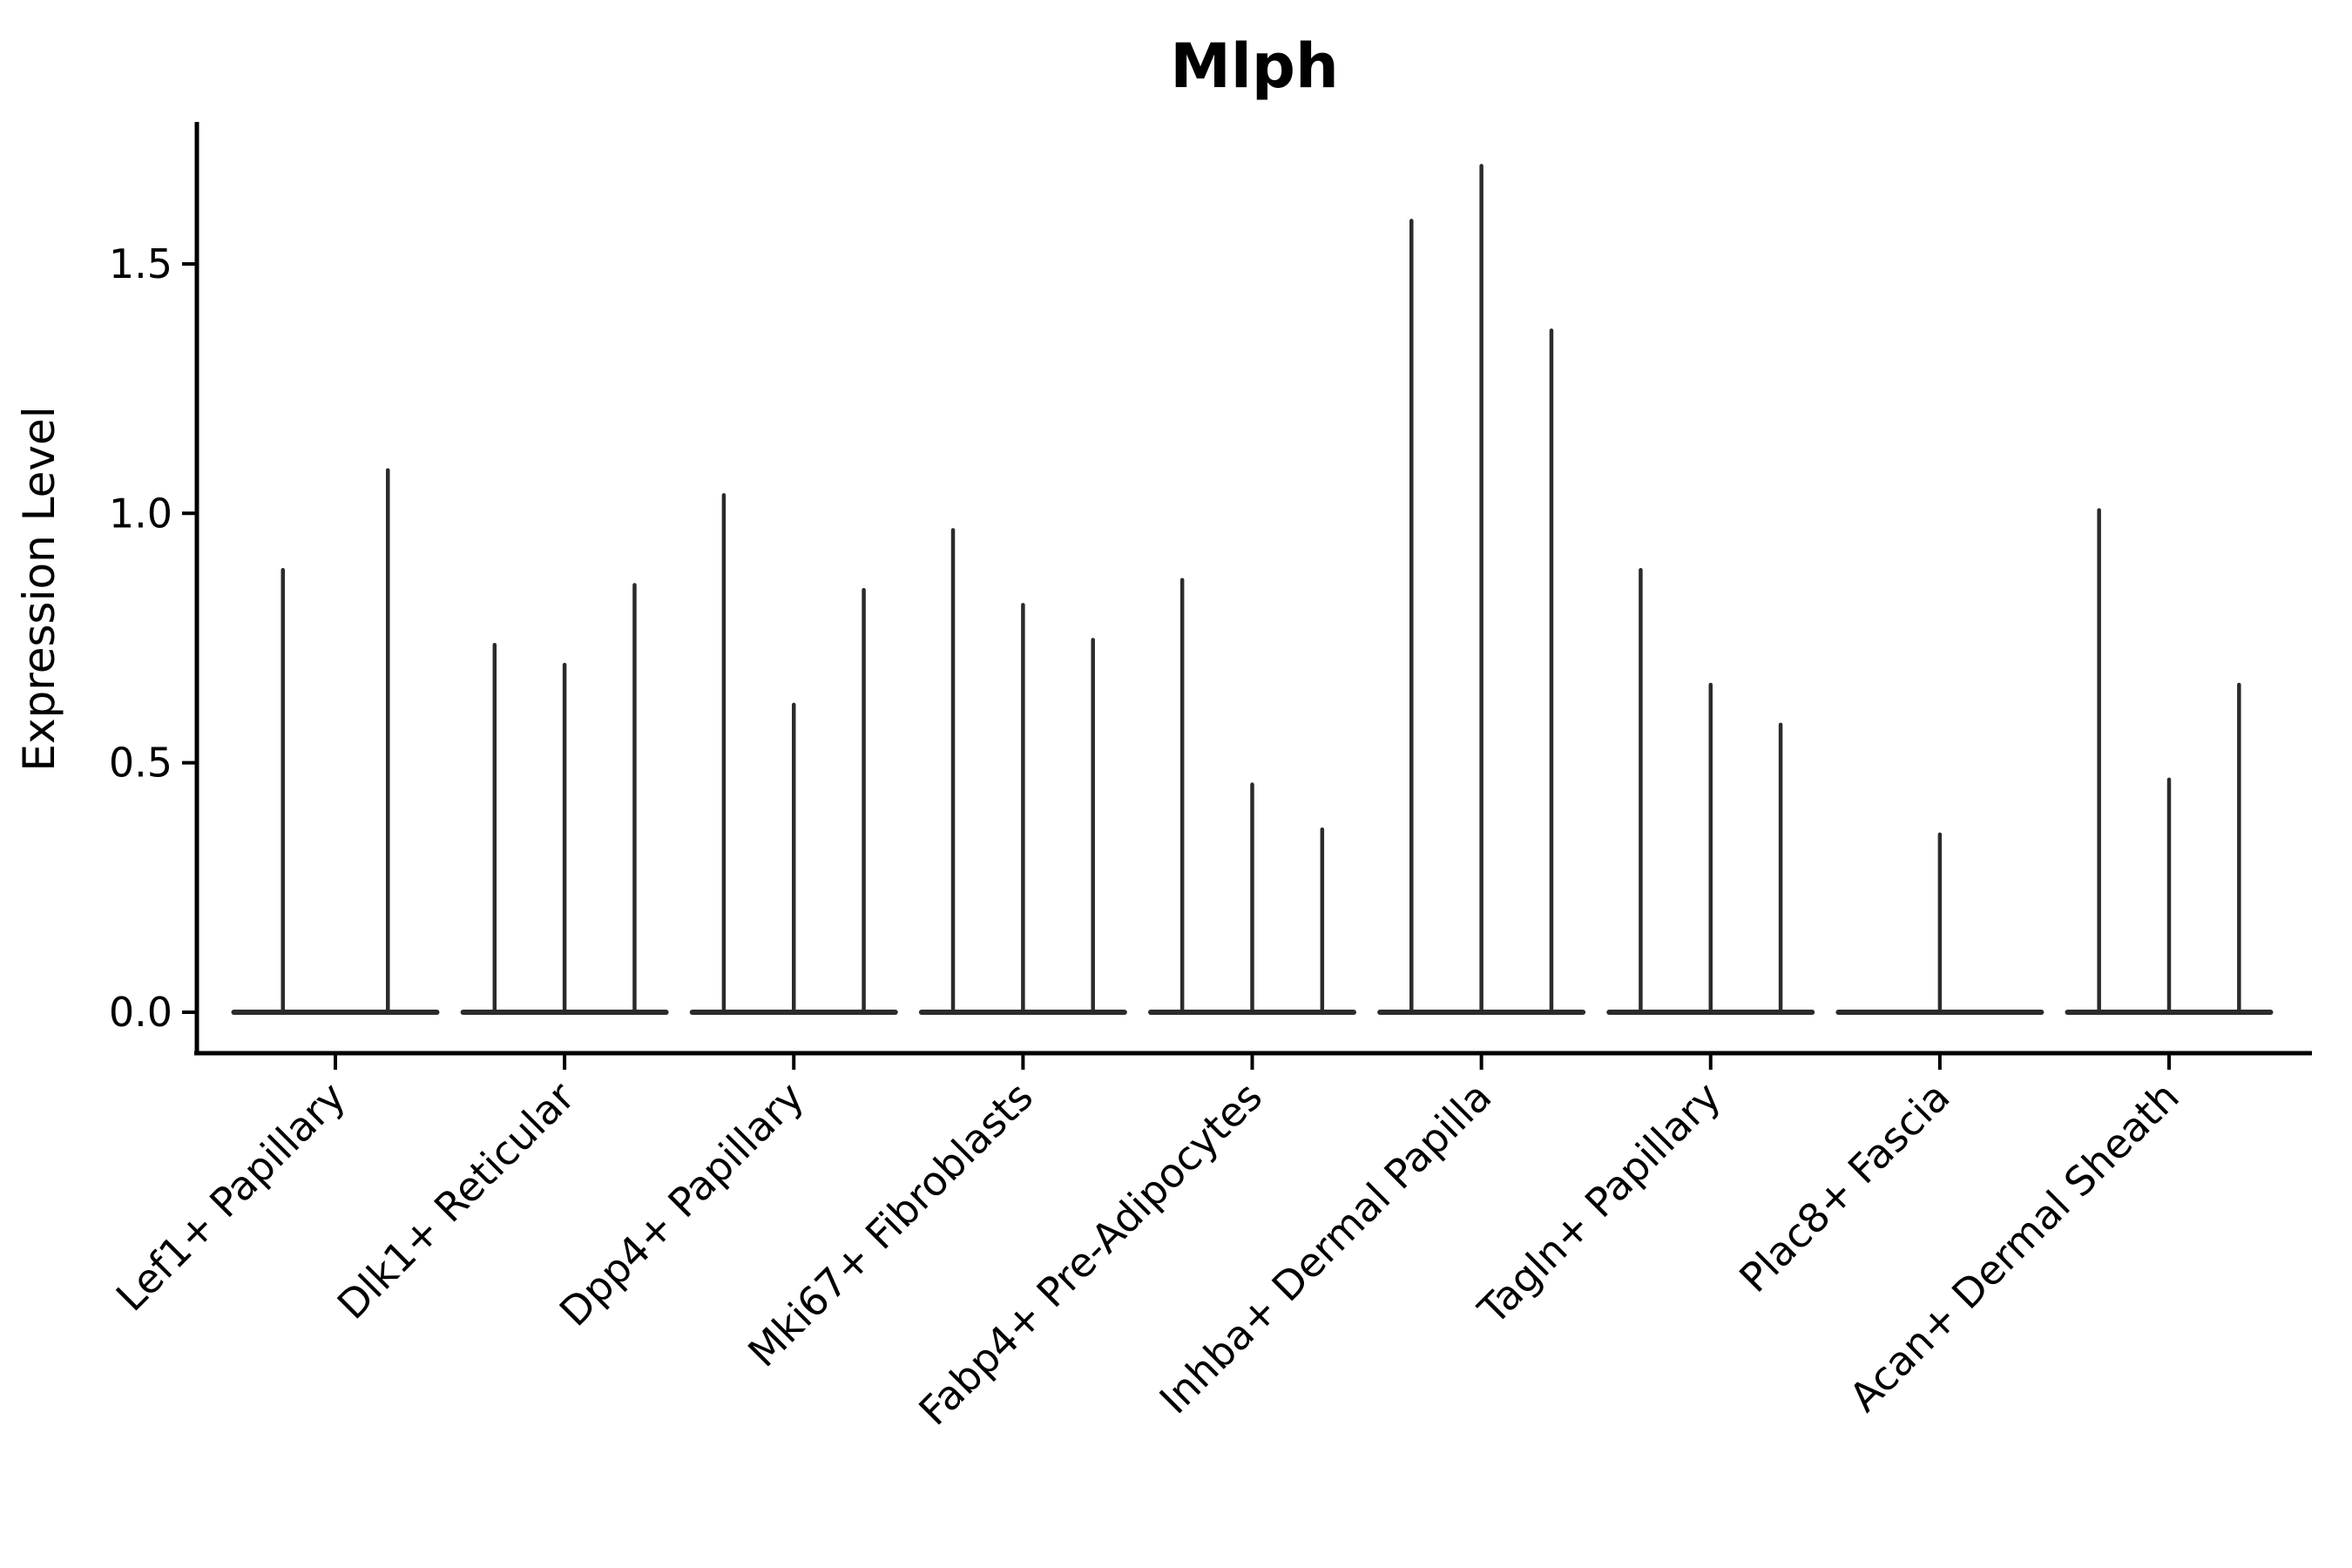 The height and width of the screenshot is (1568, 2352). What do you see at coordinates (153, 638) in the screenshot?
I see `y-axis-ticks: 0.0 0.5 1.0 1.5` at bounding box center [153, 638].